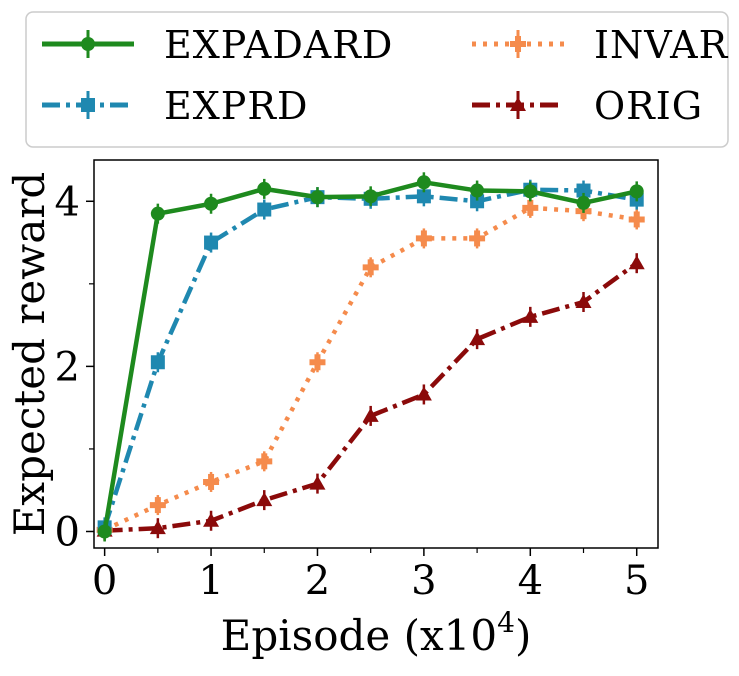 This screenshot has width=739, height=676. I want to click on x-tick-label: 1, so click(210, 581).